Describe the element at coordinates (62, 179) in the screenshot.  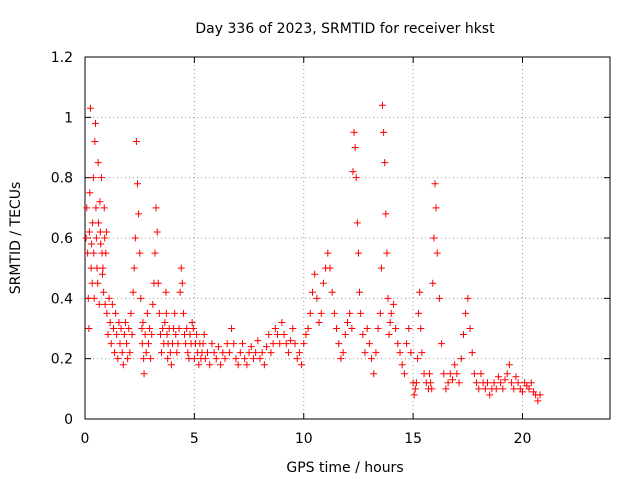
I see `y-tick-label: 0.8` at that location.